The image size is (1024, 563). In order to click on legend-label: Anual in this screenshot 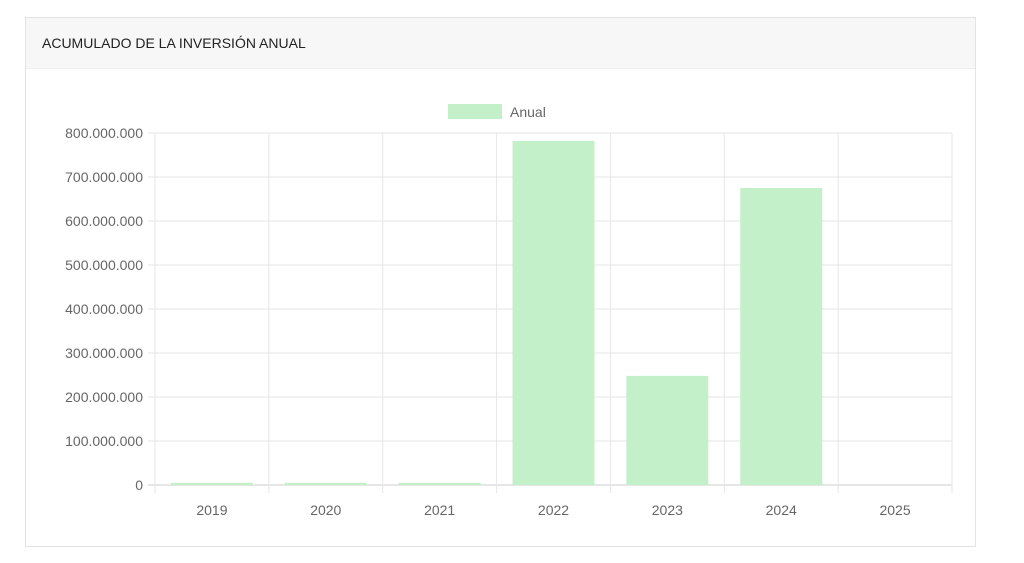, I will do `click(528, 112)`.